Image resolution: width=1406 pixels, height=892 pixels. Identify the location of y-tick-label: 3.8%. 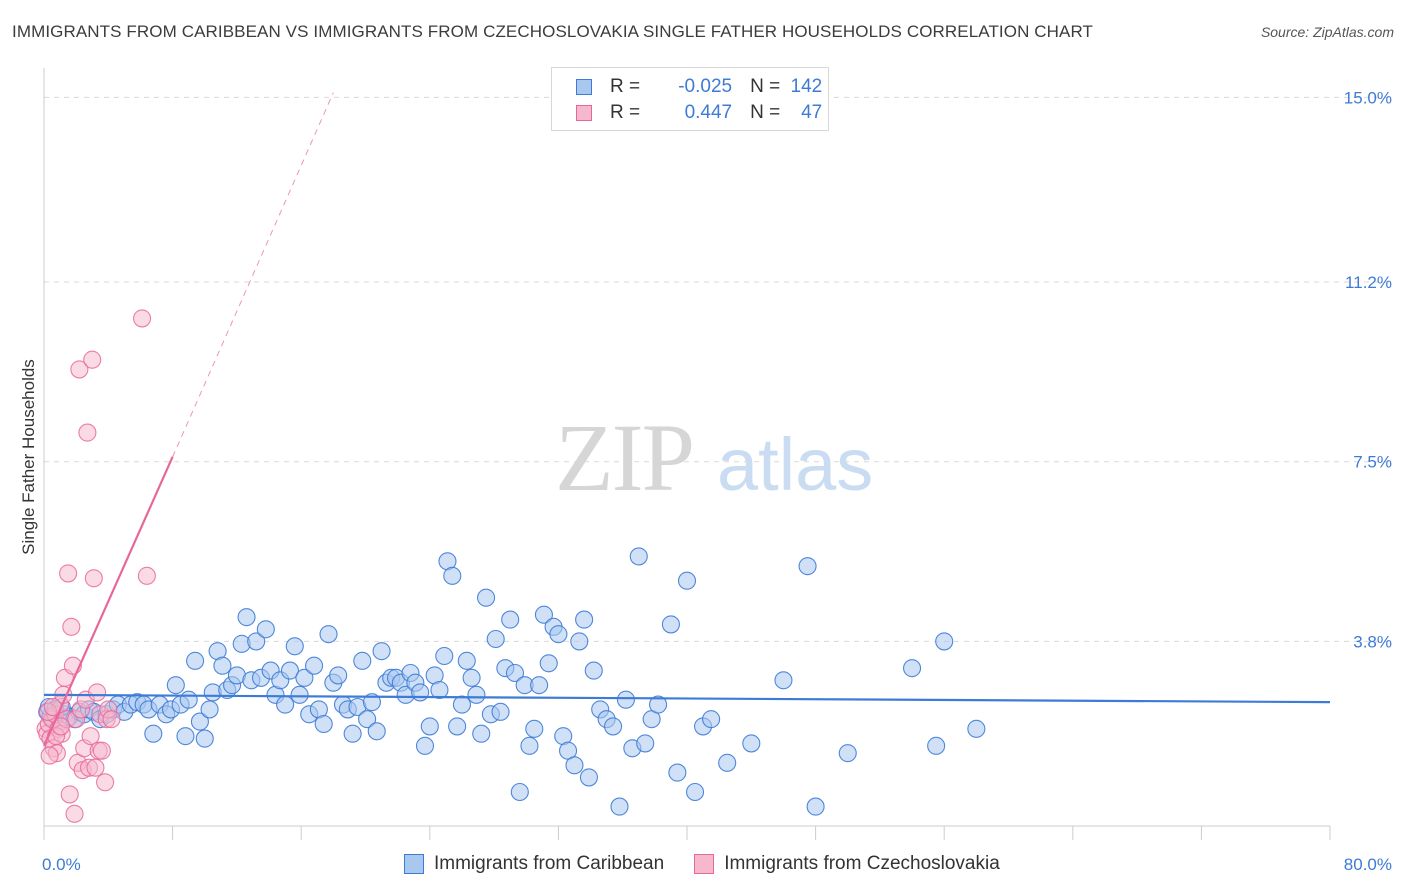
(1372, 641).